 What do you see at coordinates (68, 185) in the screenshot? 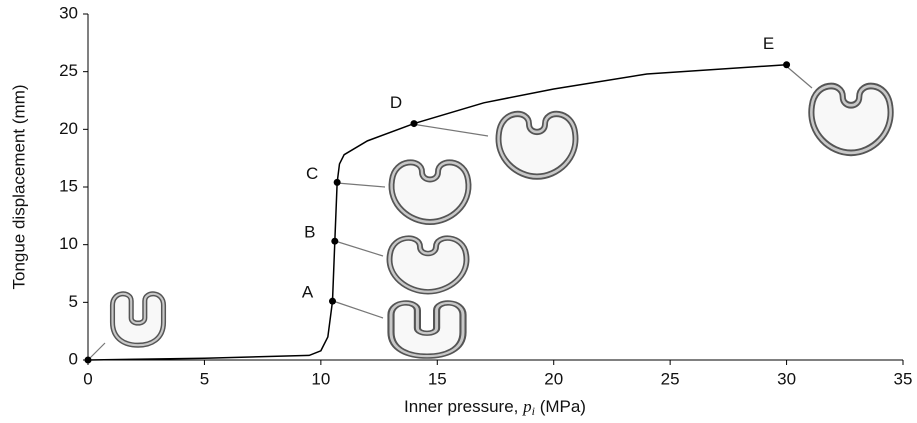
I see `y-tick-label: 15` at bounding box center [68, 185].